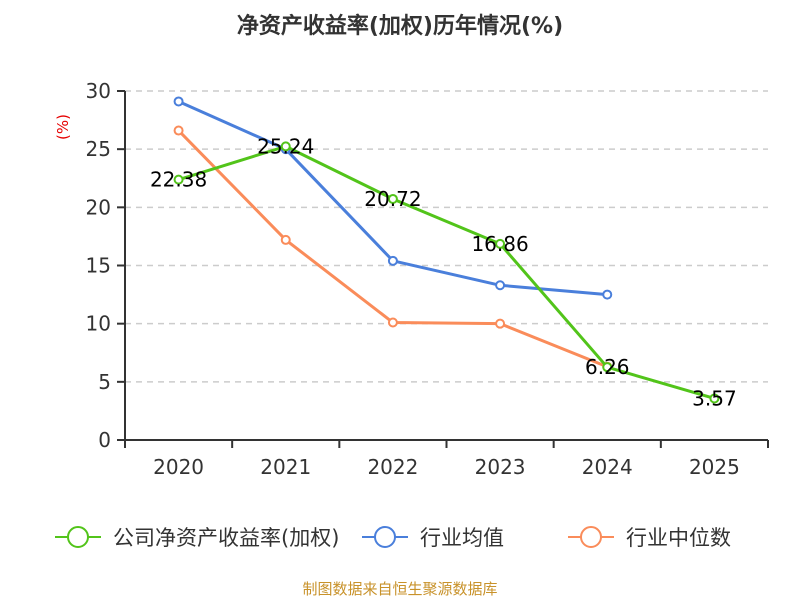 The height and width of the screenshot is (600, 800). What do you see at coordinates (446, 459) in the screenshot?
I see `x-axis-ticks: 2020 2021 2022 2023 2024 2025` at bounding box center [446, 459].